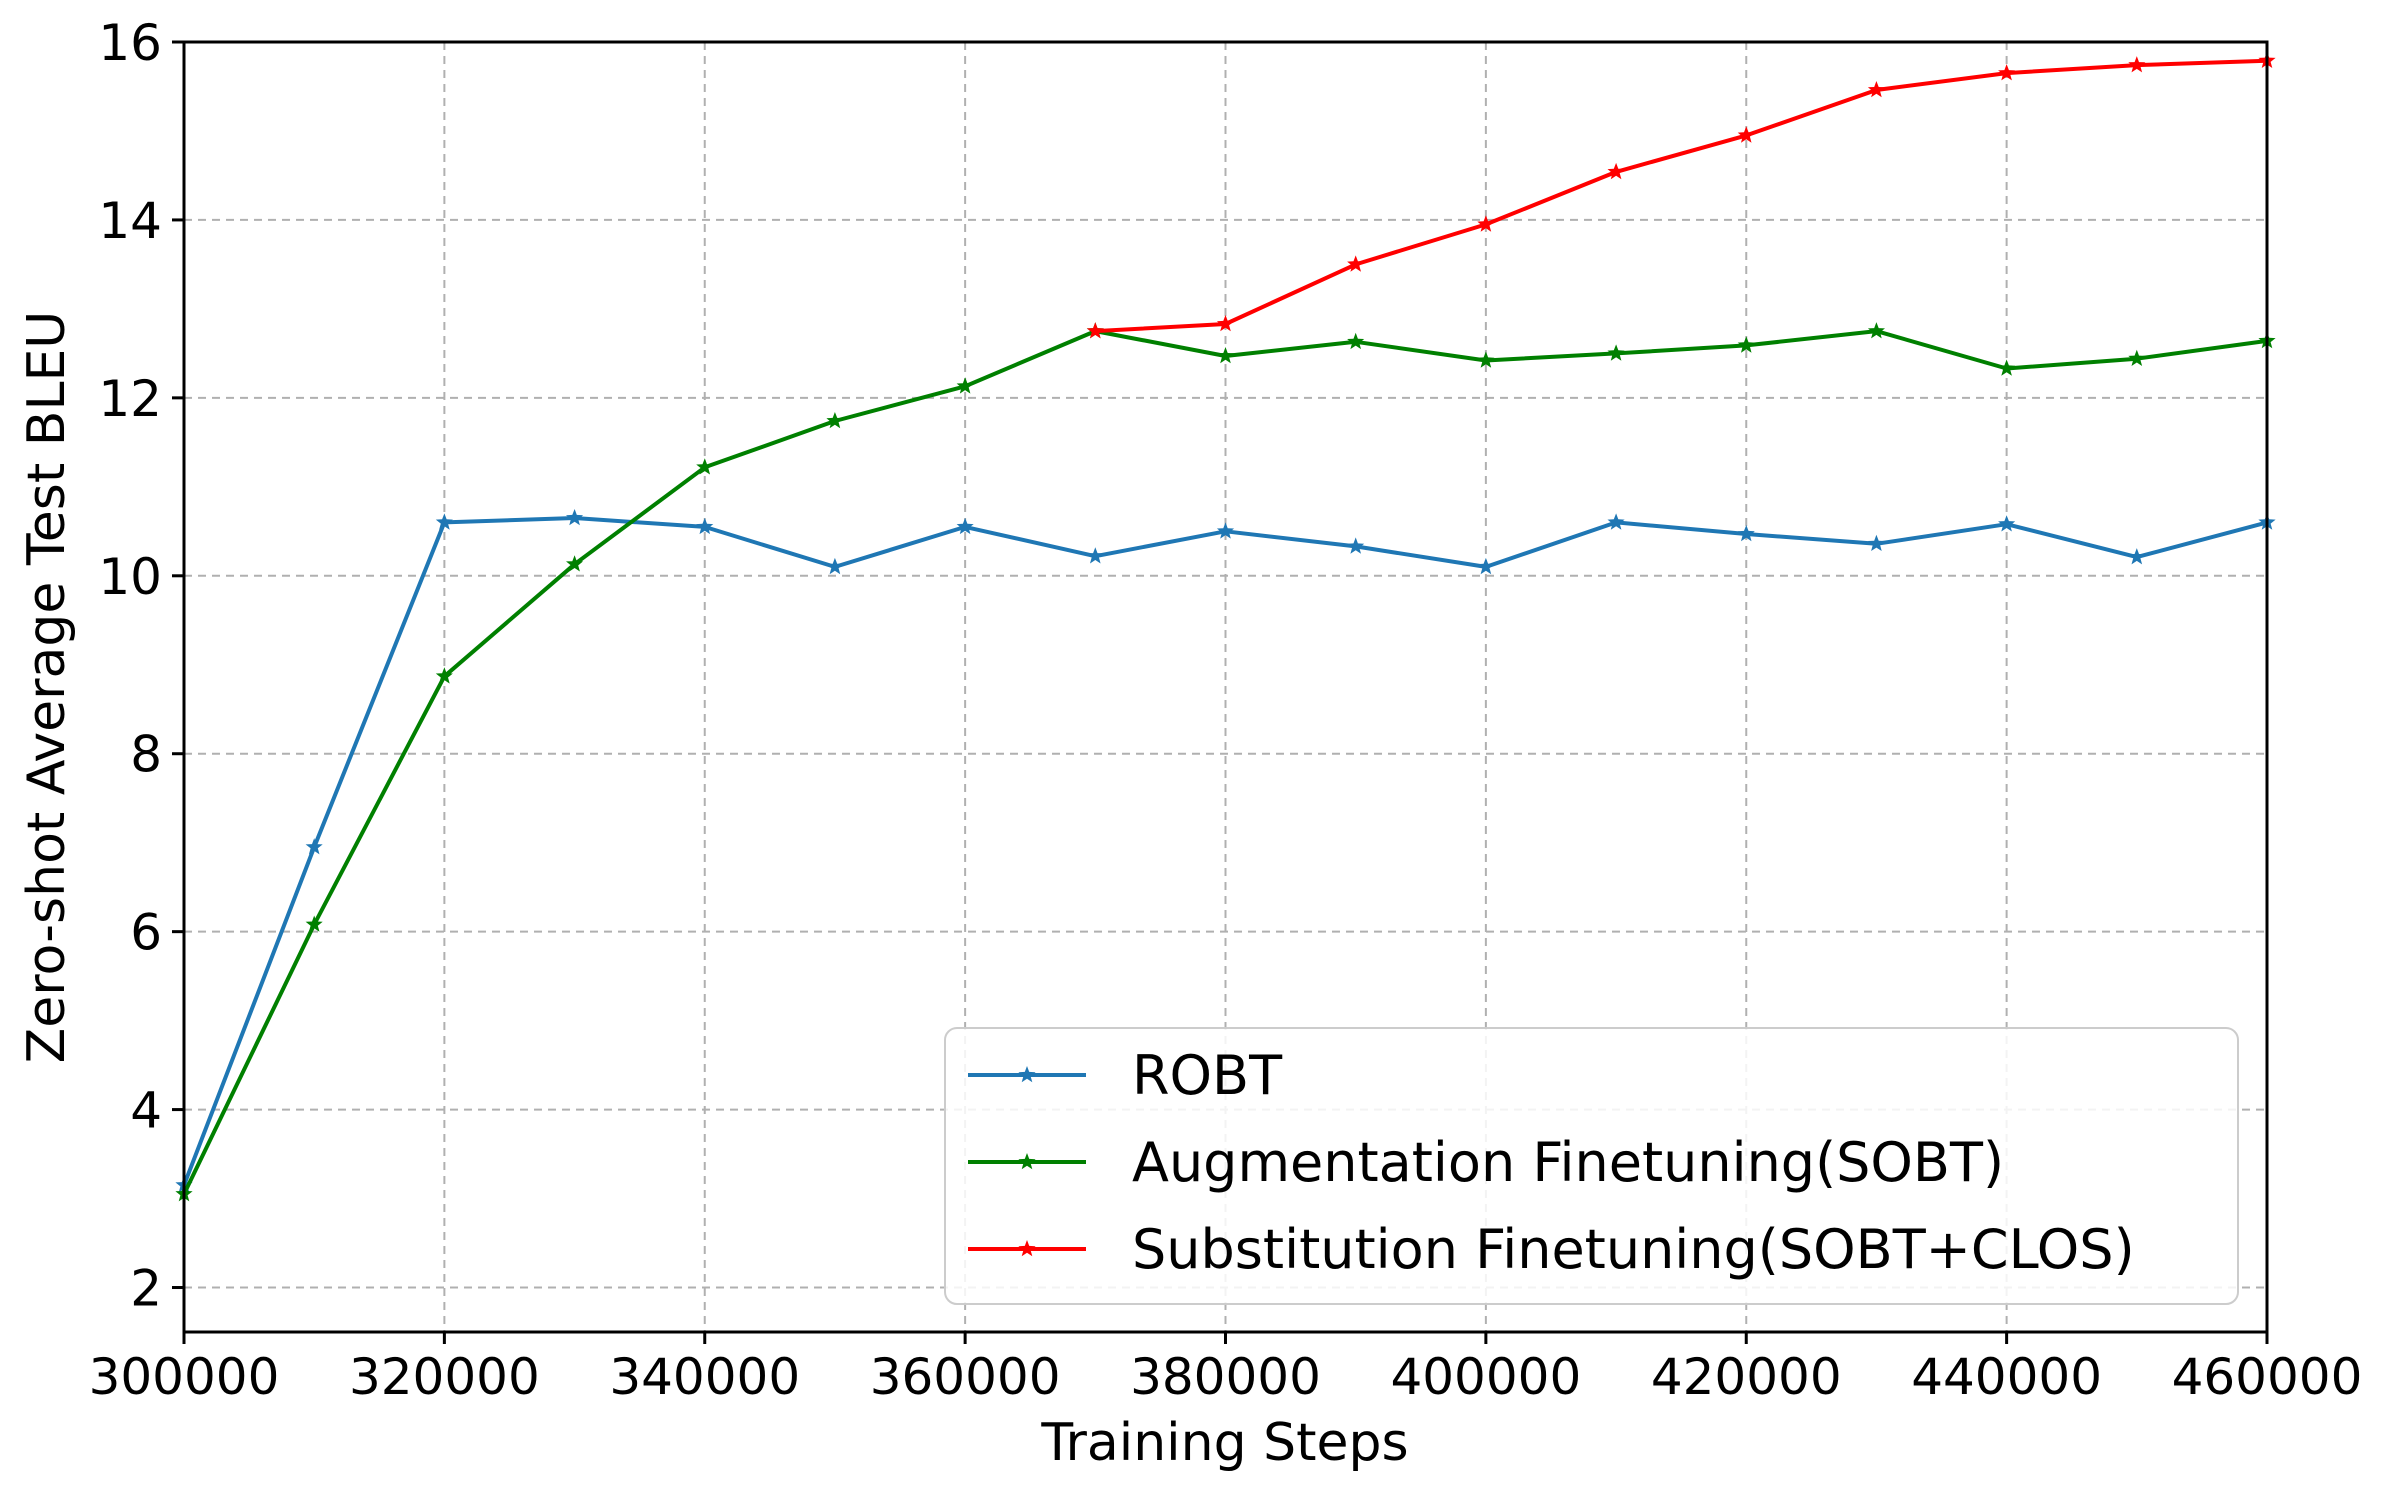 The width and height of the screenshot is (2387, 1494). I want to click on x-tick-label: 380000, so click(1225, 1377).